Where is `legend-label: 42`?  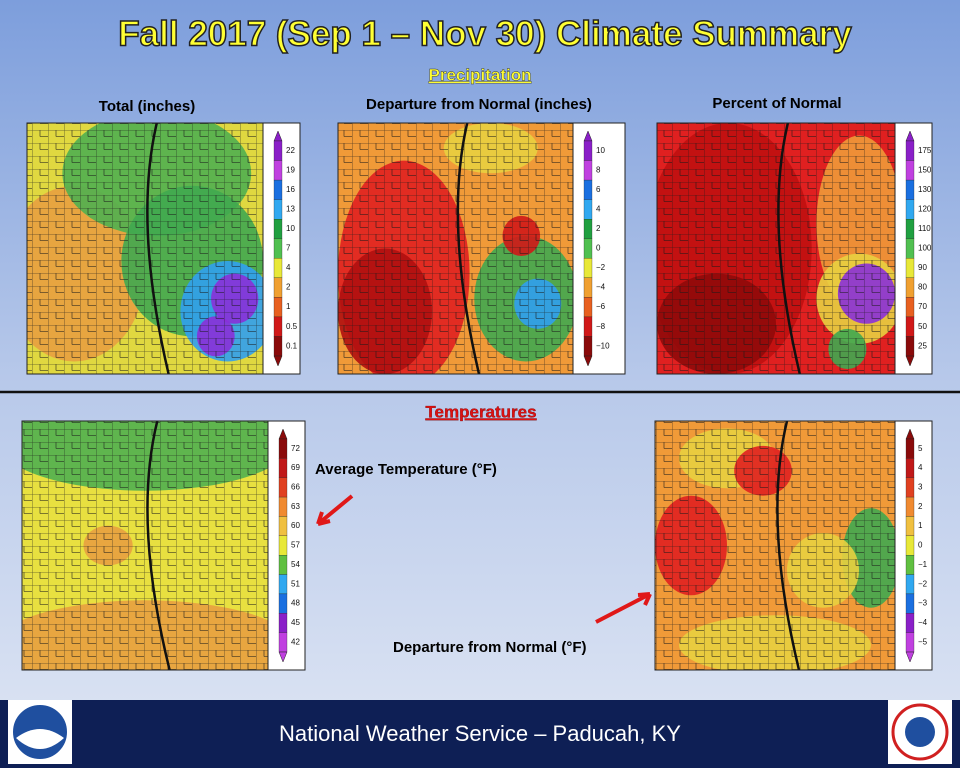 legend-label: 42 is located at coordinates (295, 641).